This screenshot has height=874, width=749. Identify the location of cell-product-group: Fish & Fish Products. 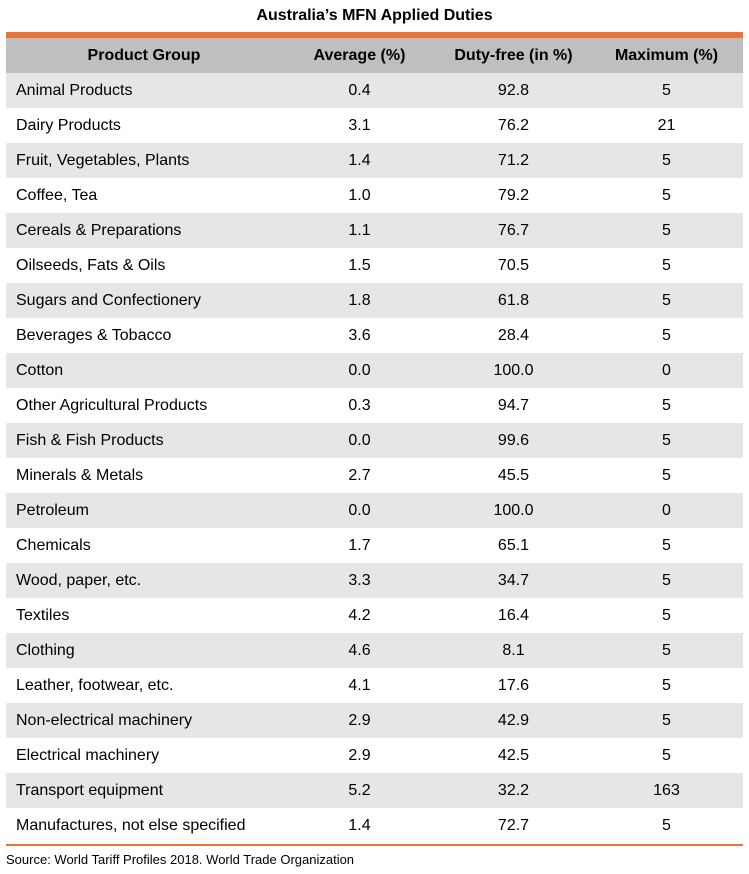
(144, 440).